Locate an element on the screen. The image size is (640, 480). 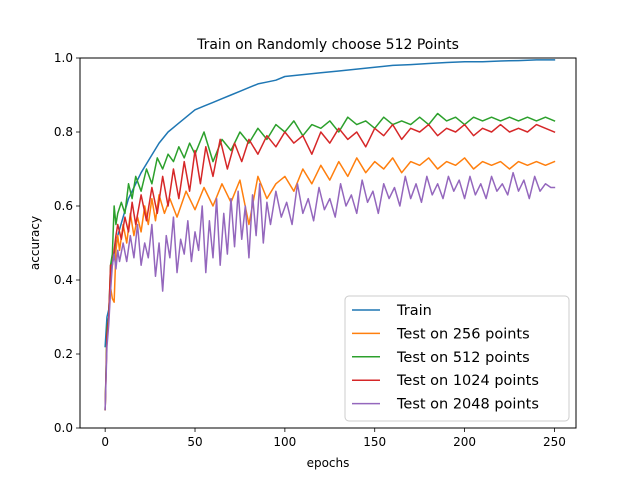
y-axis-label: accuracy is located at coordinates (35, 243).